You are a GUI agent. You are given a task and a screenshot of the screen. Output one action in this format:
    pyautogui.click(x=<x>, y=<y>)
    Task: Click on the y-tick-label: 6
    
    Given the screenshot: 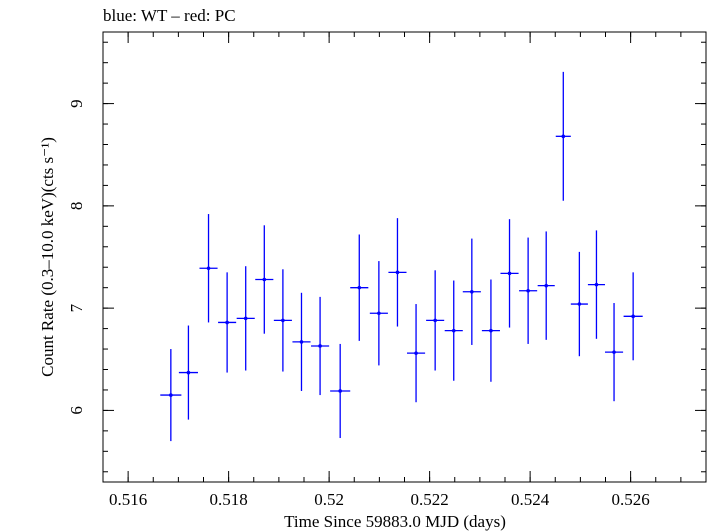 What is the action you would take?
    pyautogui.click(x=76, y=410)
    